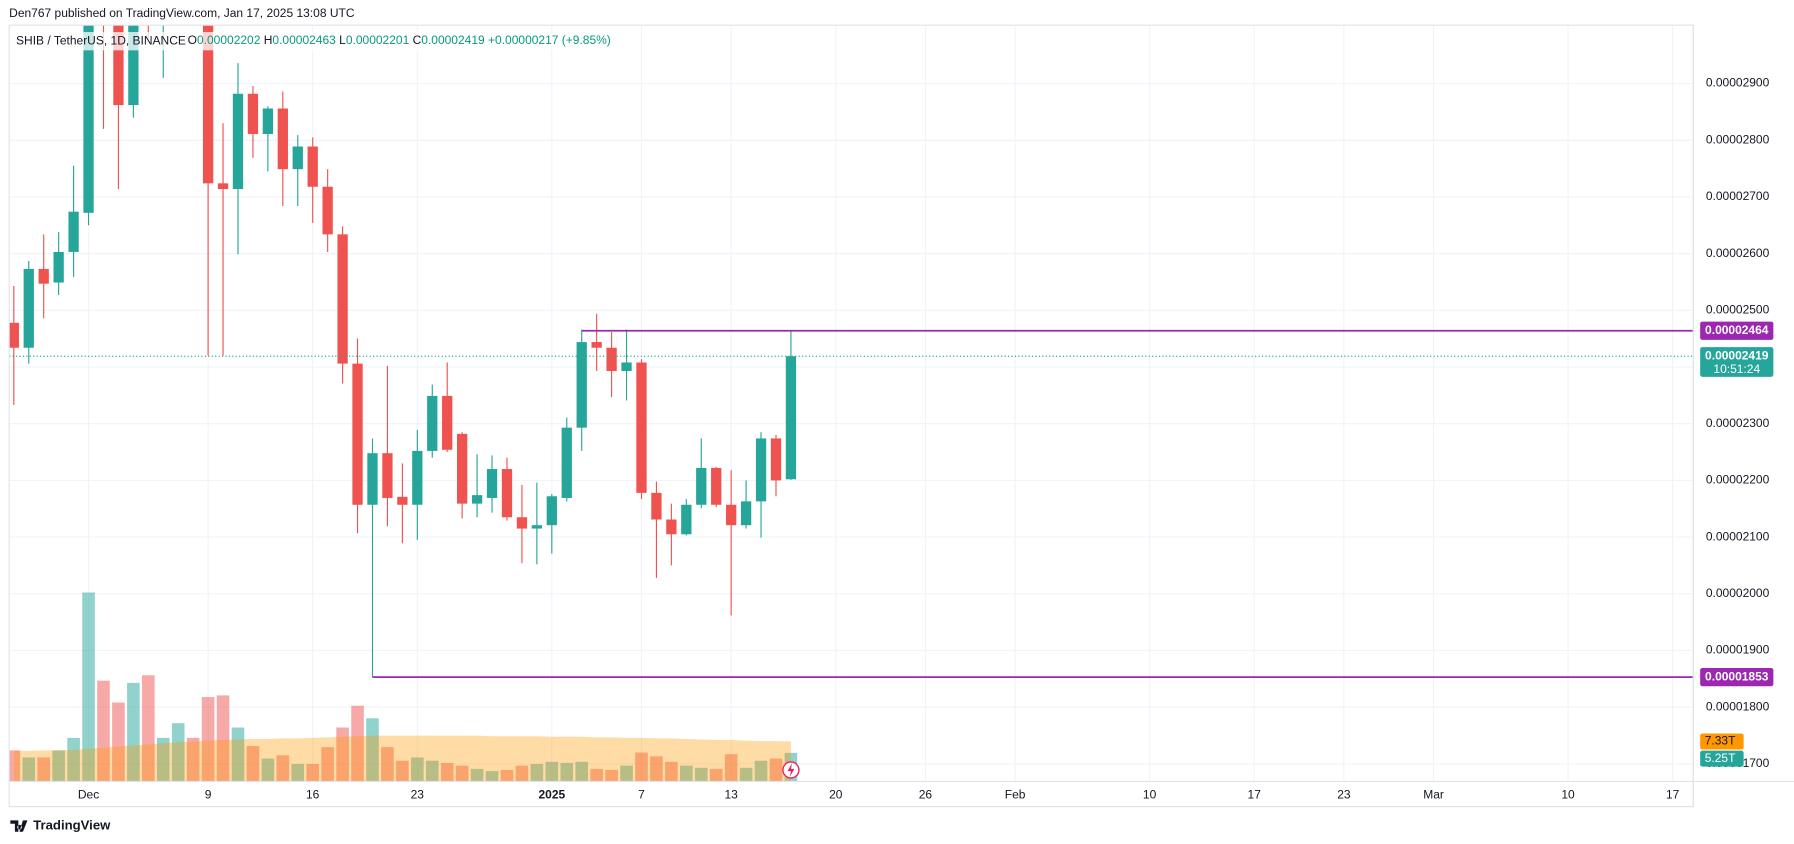 The height and width of the screenshot is (844, 1794). I want to click on x-tick-label: 17, so click(1255, 794).